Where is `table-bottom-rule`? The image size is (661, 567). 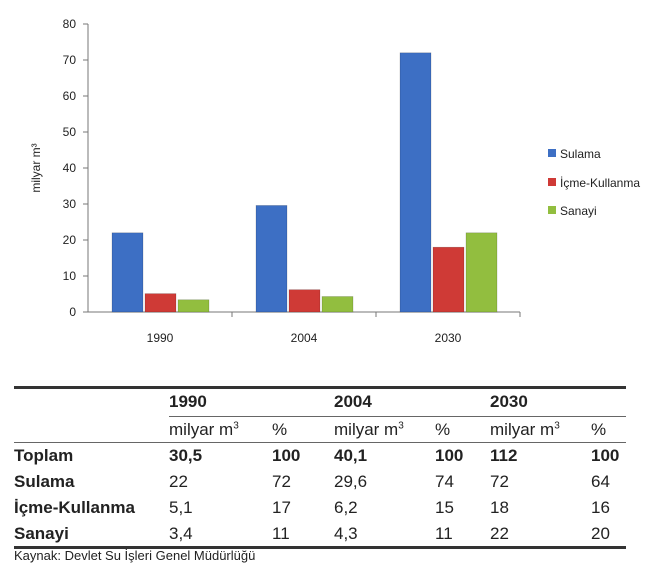
table-bottom-rule is located at coordinates (320, 547).